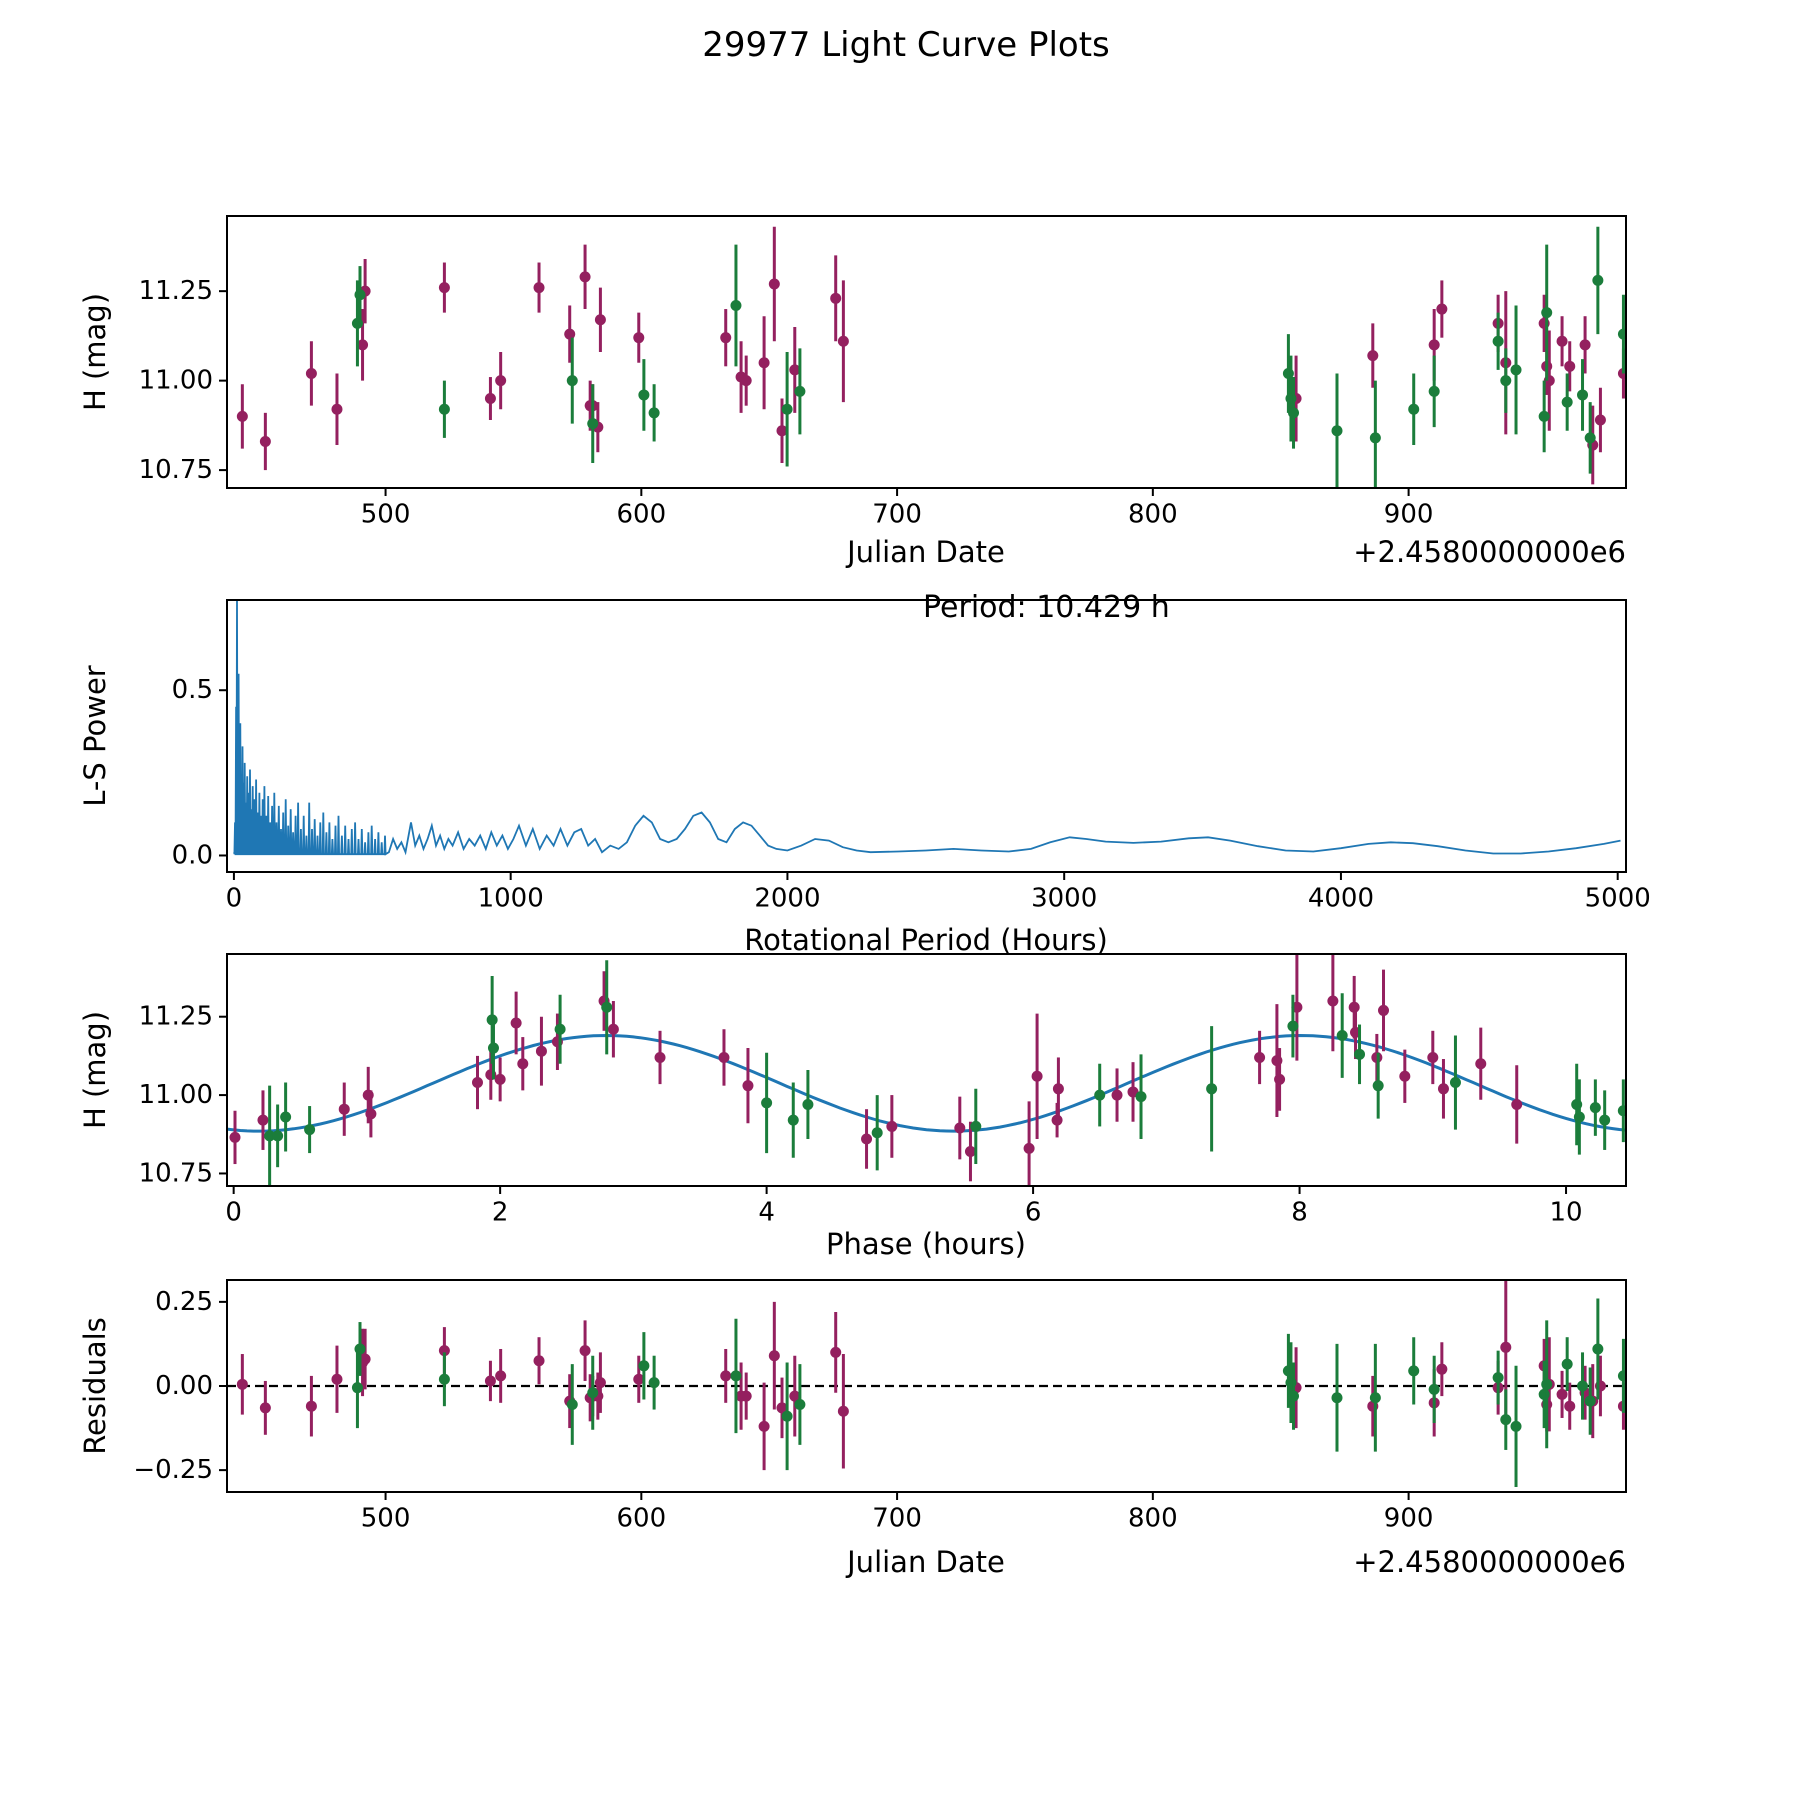 This screenshot has height=1800, width=1800. What do you see at coordinates (95, 1070) in the screenshot?
I see `phase-ylabel: H (mag)` at bounding box center [95, 1070].